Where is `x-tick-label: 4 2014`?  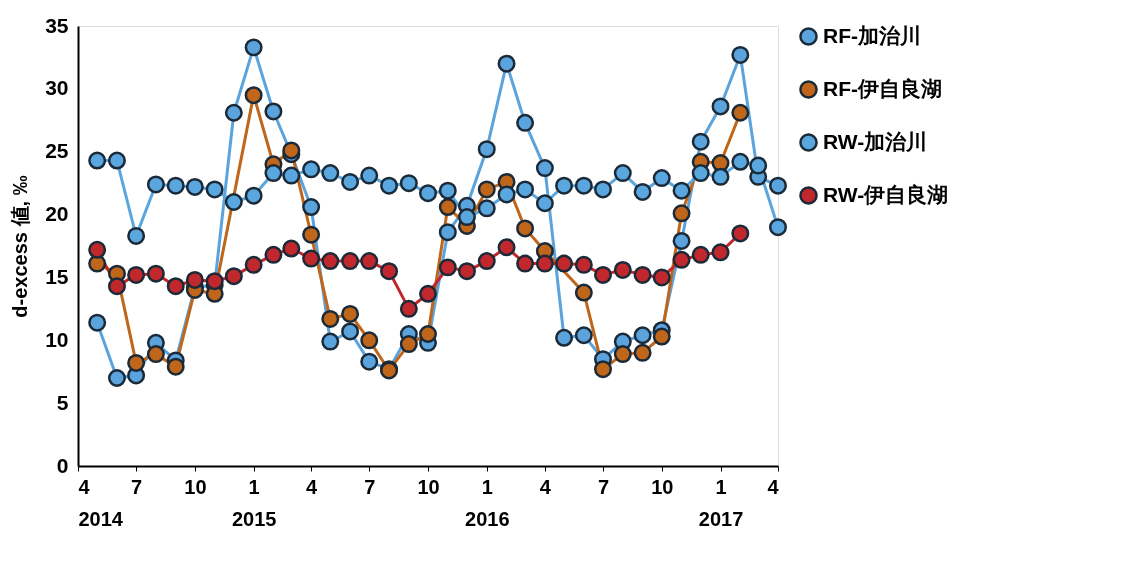
x-tick-label: 4 2014 is located at coordinates (101, 502).